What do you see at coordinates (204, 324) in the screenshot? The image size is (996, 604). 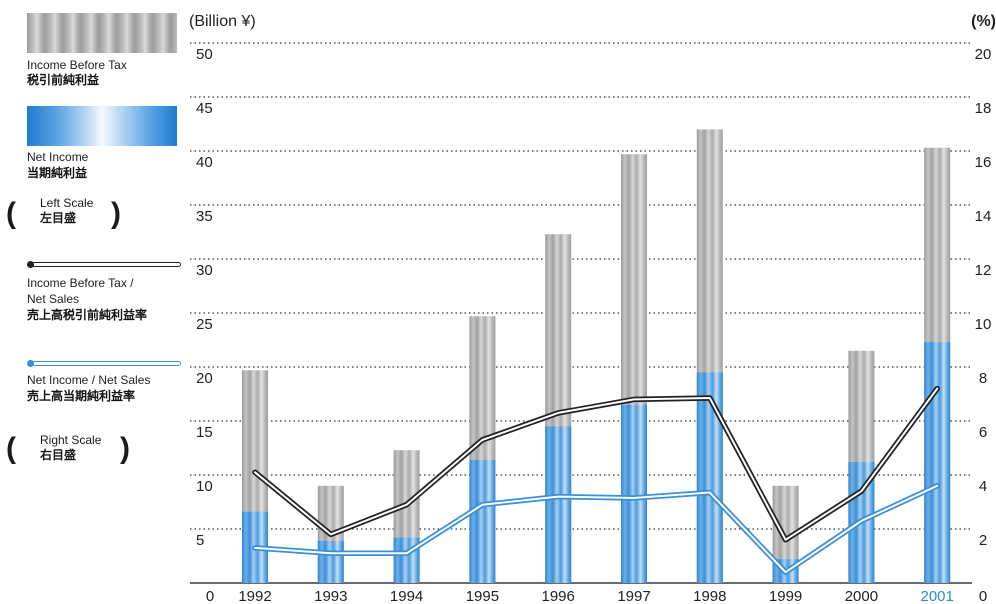 I see `left-tick-label: 25` at bounding box center [204, 324].